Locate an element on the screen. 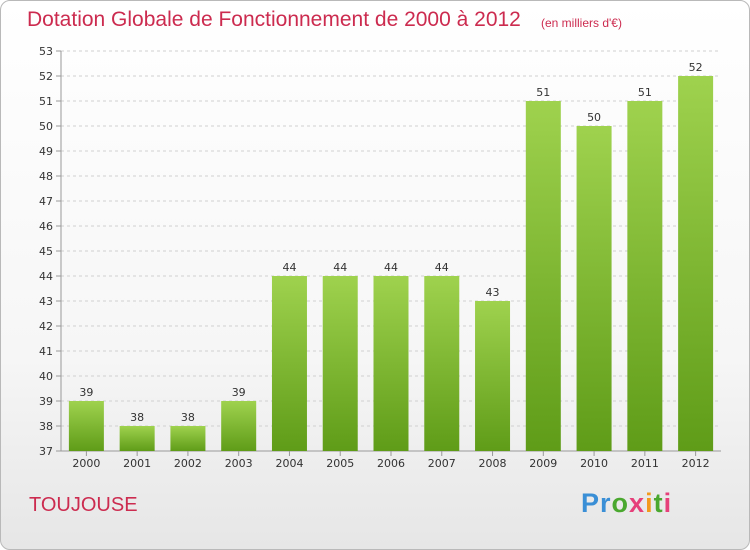  data-label-2009: 51 is located at coordinates (543, 92).